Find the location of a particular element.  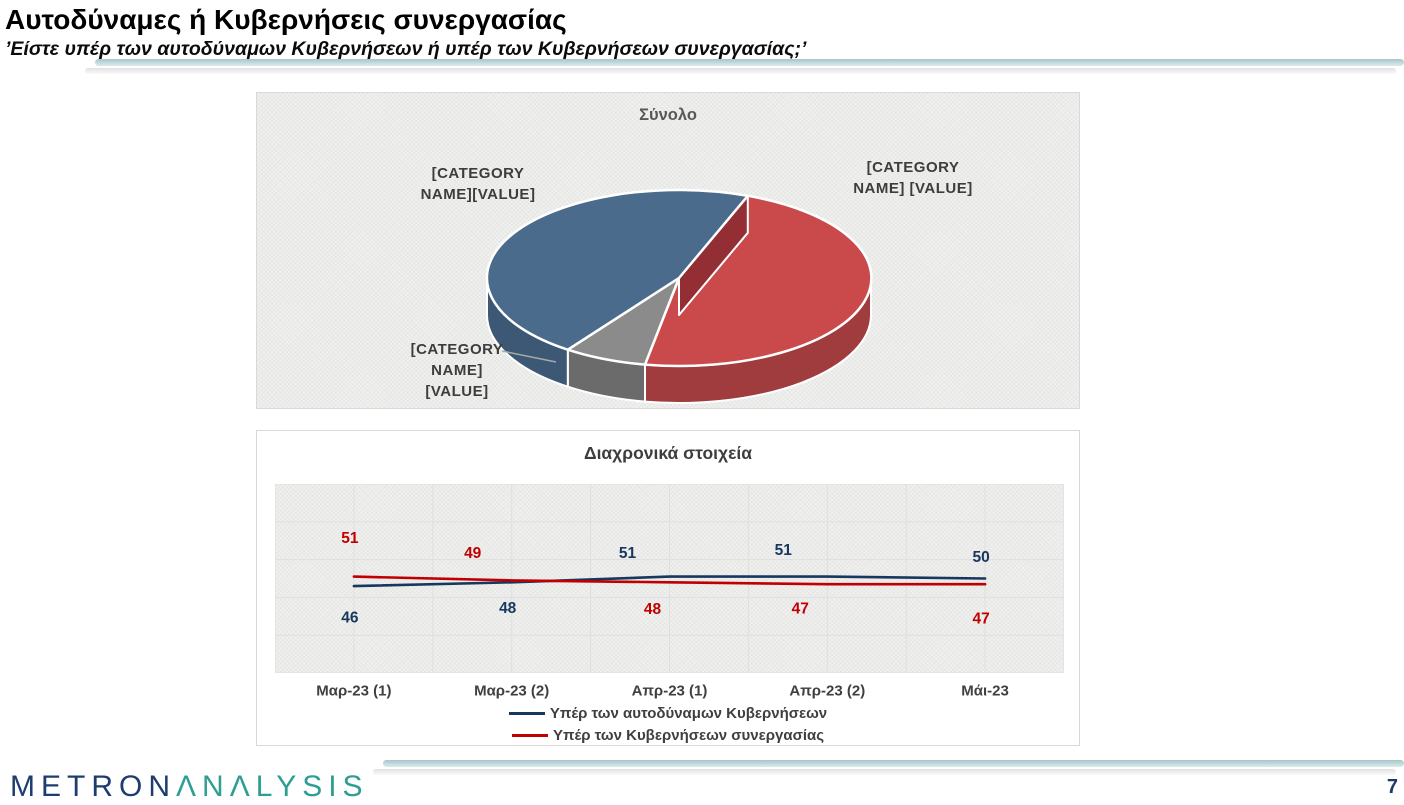

page-number: 7 is located at coordinates (1392, 787).